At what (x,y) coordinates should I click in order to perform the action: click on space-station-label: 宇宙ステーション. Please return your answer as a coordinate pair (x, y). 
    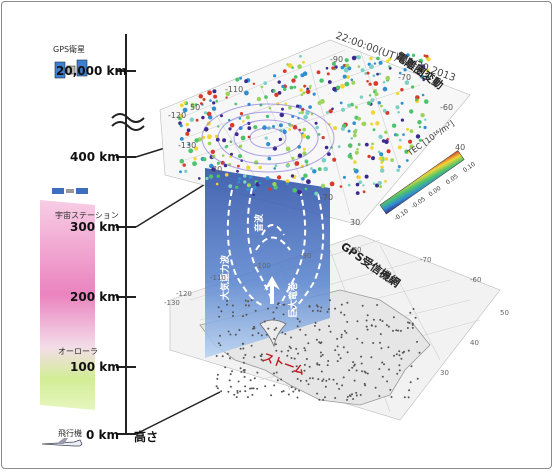
    Looking at the image, I should click on (87, 215).